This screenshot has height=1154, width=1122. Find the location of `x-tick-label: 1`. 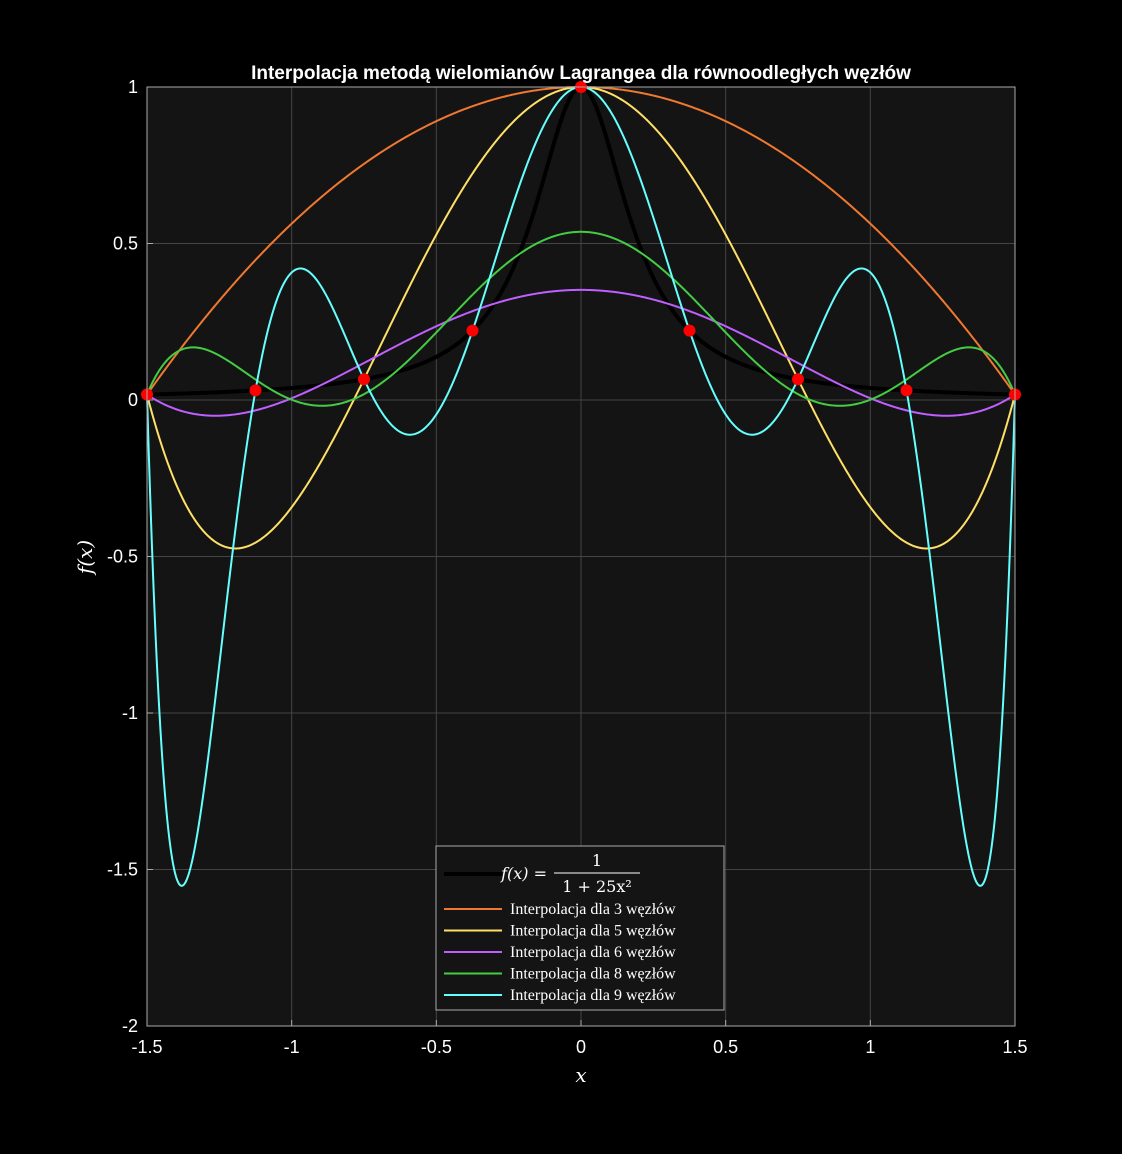

x-tick-label: 1 is located at coordinates (870, 1047).